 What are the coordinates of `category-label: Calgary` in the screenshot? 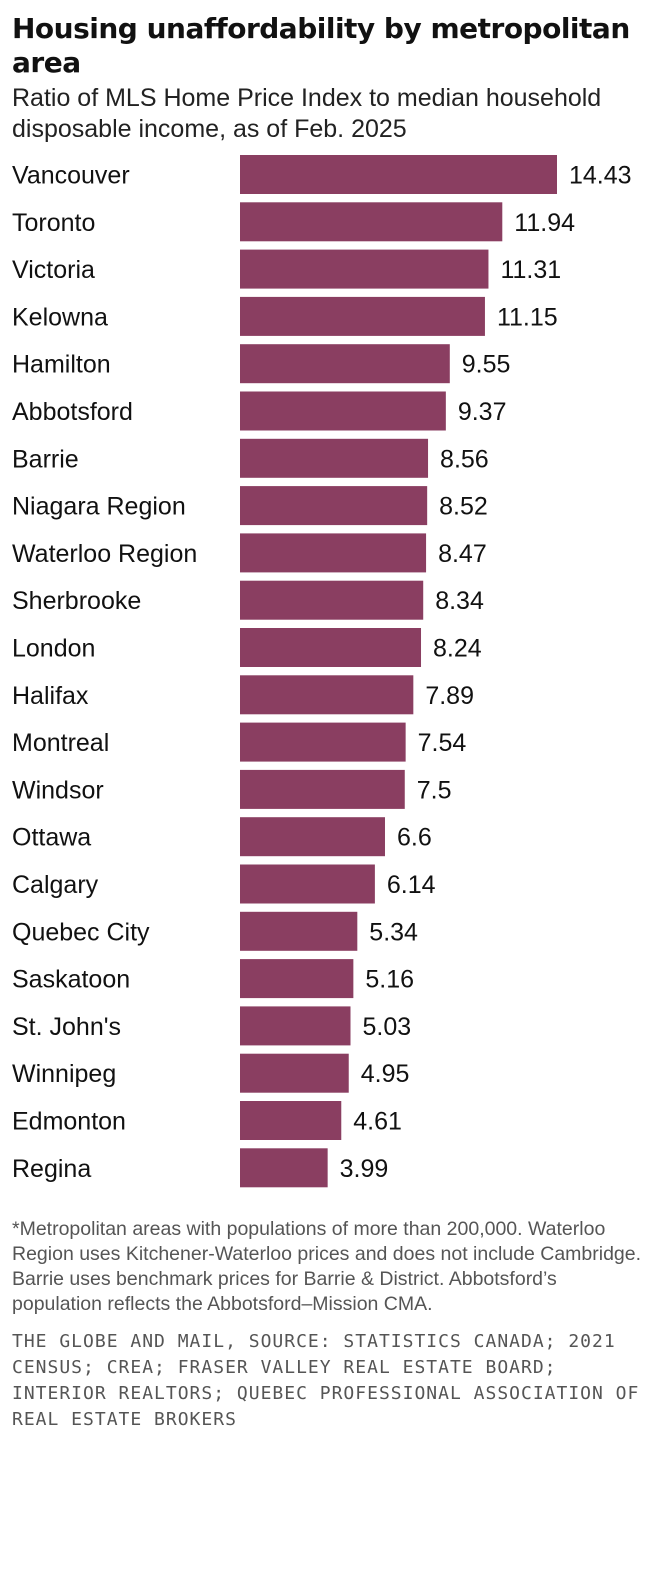 It's located at (55, 885).